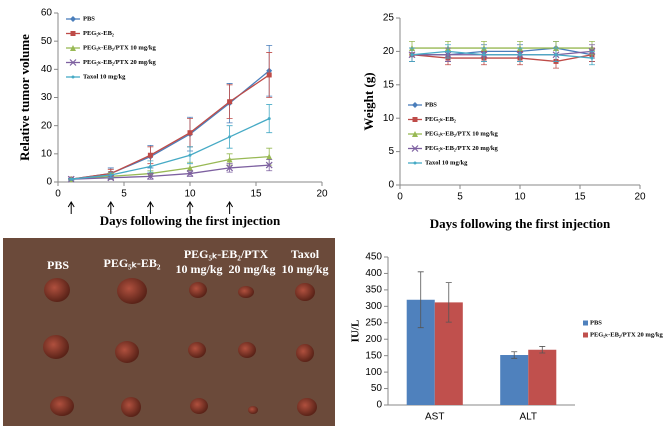 Image resolution: width=664 pixels, height=429 pixels. I want to click on y-tick-label: 150, so click(373, 355).